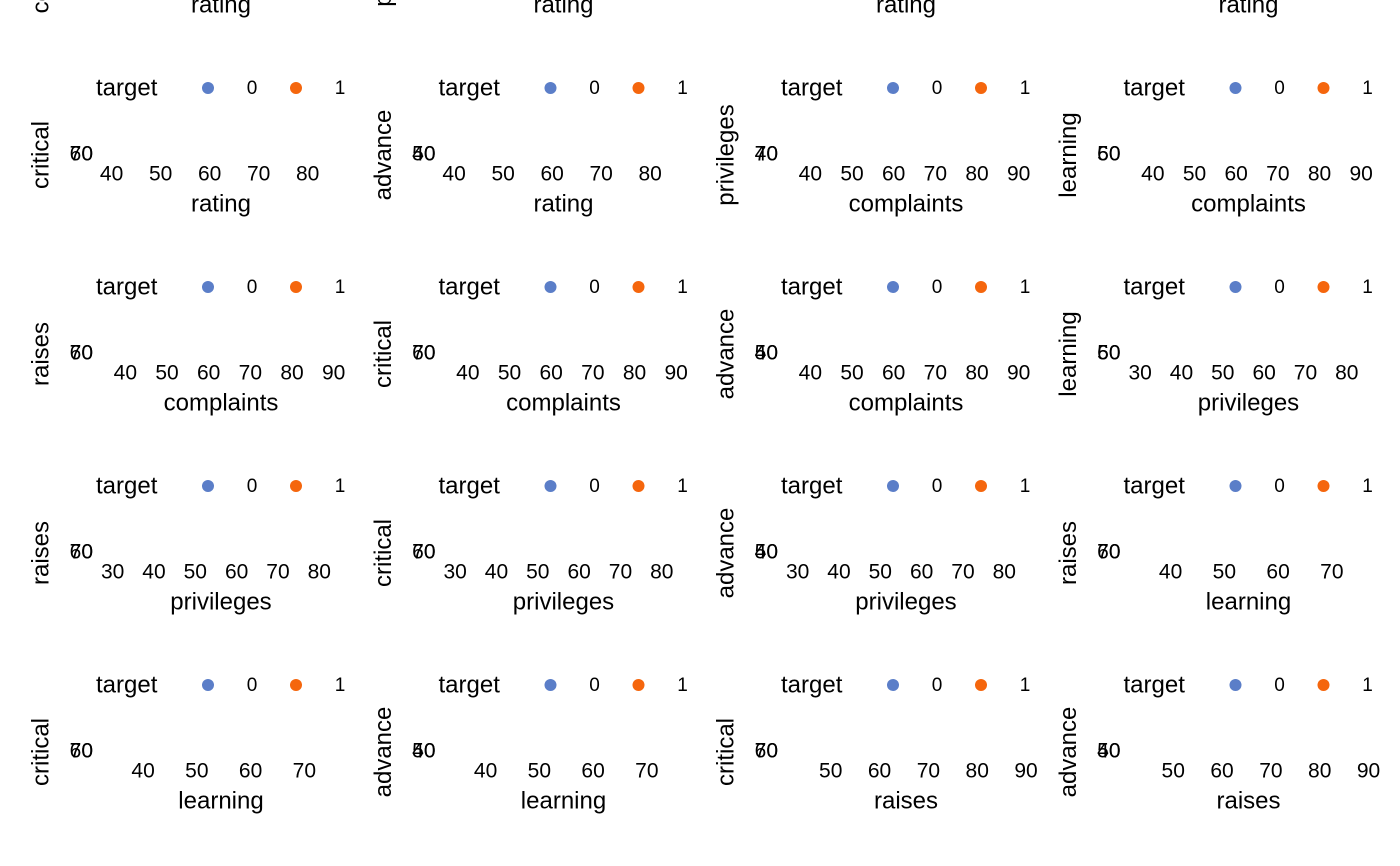 Image resolution: width=1400 pixels, height=866 pixels. I want to click on y-tick-label: 40, so click(766, 154).